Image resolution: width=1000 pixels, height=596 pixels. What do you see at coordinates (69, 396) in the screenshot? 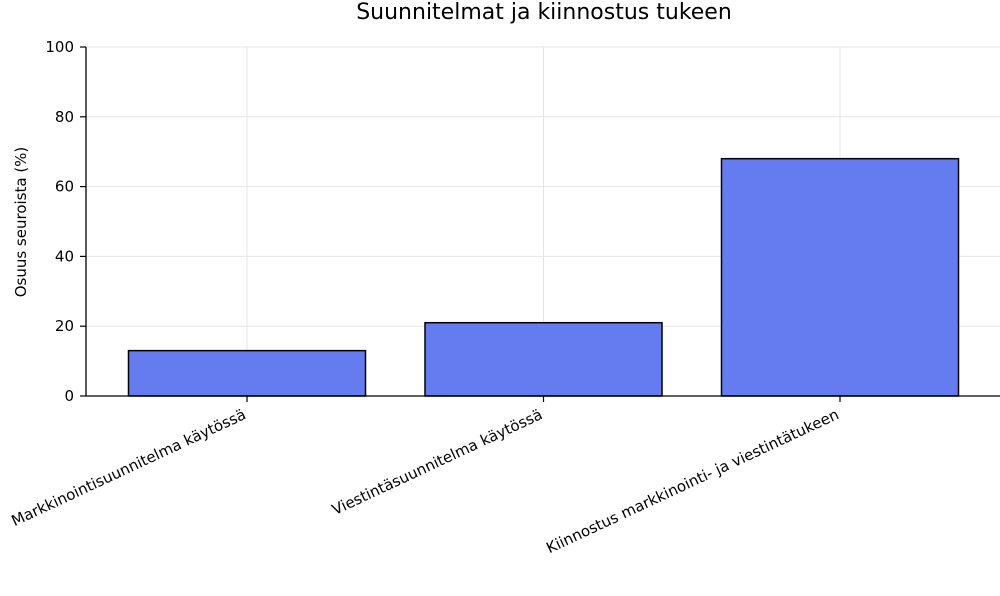
I see `y-tick-label: 0` at bounding box center [69, 396].